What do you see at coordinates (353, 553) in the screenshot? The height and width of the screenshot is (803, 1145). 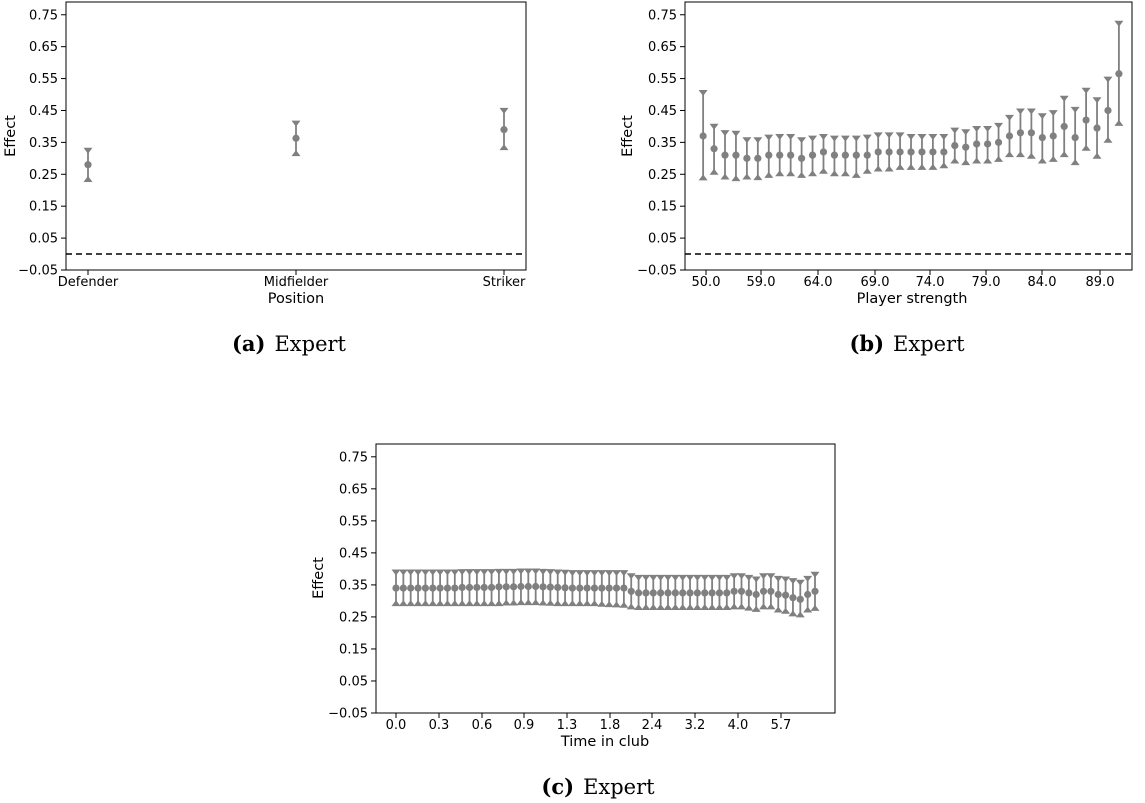 I see `y-tick-label: 0.45` at bounding box center [353, 553].